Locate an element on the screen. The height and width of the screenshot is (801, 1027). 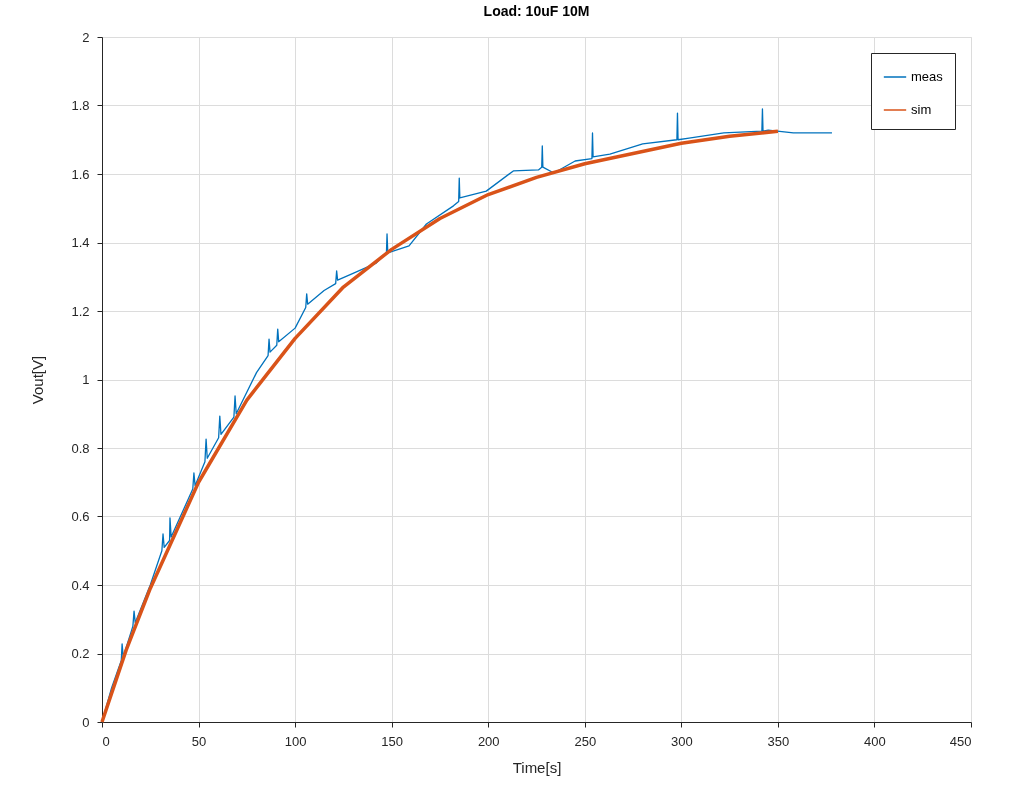
x-tick-label: 400 is located at coordinates (875, 741).